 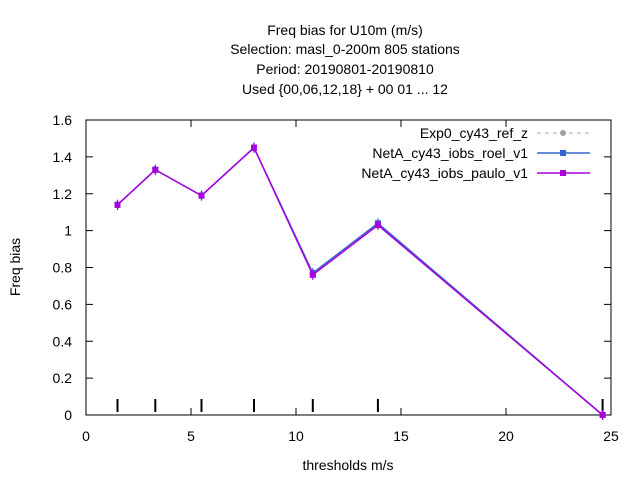 I want to click on title-line-4: Used {00,06,12,18} + 00 01 ... 12, so click(x=345, y=89).